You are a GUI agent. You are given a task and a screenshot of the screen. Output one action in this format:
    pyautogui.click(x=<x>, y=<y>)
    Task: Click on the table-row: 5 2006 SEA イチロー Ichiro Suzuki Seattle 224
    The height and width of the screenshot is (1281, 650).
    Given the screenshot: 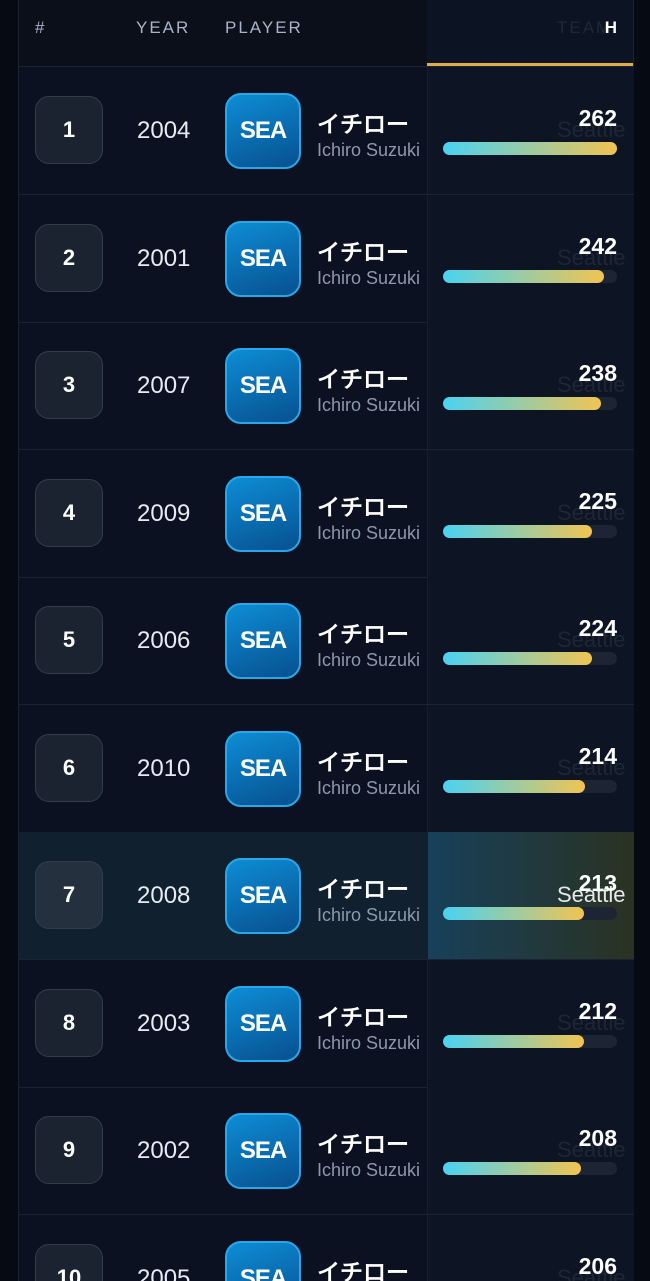 What is the action you would take?
    pyautogui.click(x=326, y=641)
    